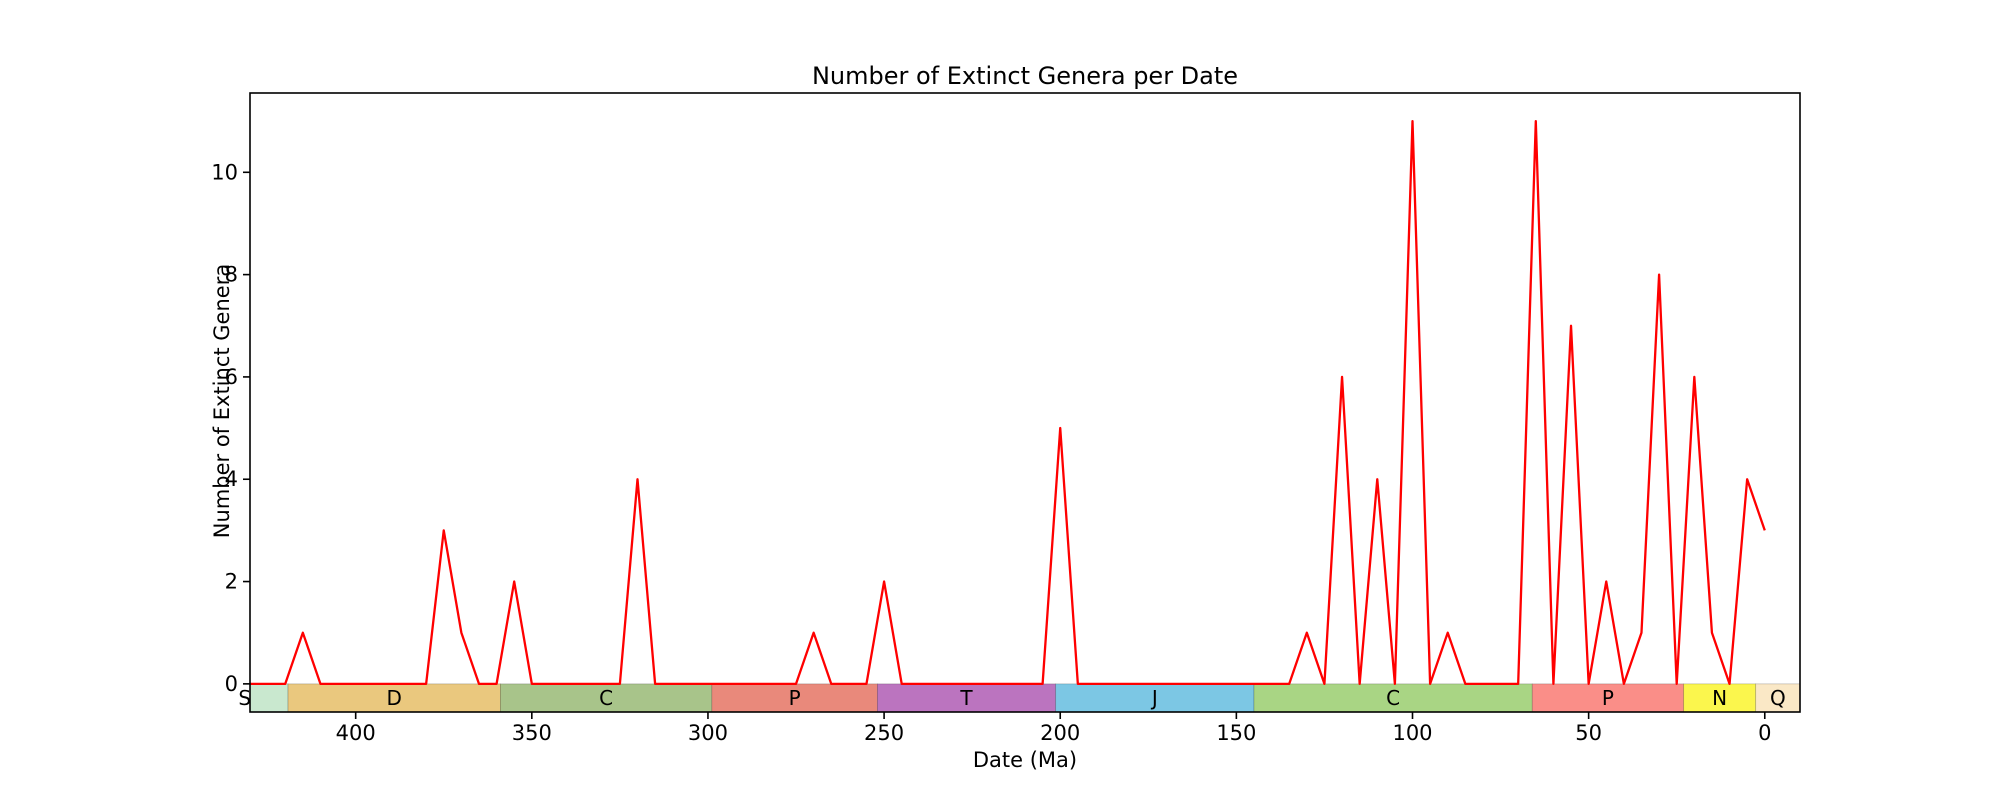  I want to click on period-band-S, so click(269, 698).